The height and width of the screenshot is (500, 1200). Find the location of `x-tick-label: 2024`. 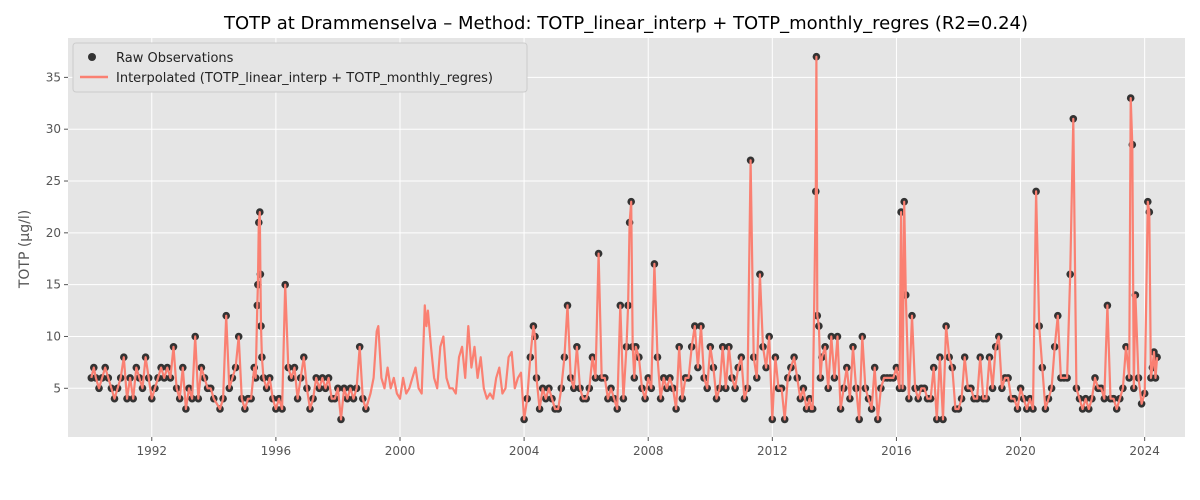

x-tick-label: 2024 is located at coordinates (1144, 451).